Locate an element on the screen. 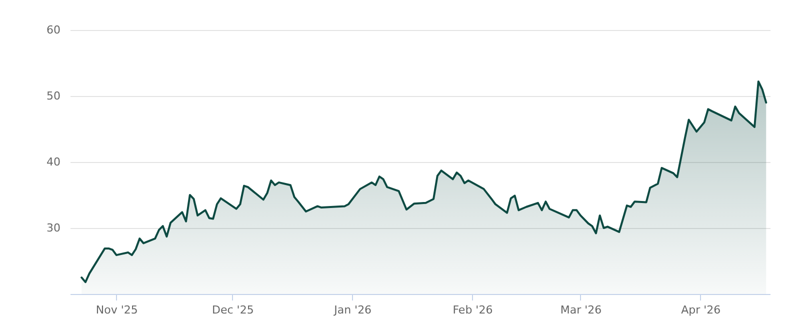 The height and width of the screenshot is (324, 800). x-tick-label: Dec '25 is located at coordinates (233, 310).